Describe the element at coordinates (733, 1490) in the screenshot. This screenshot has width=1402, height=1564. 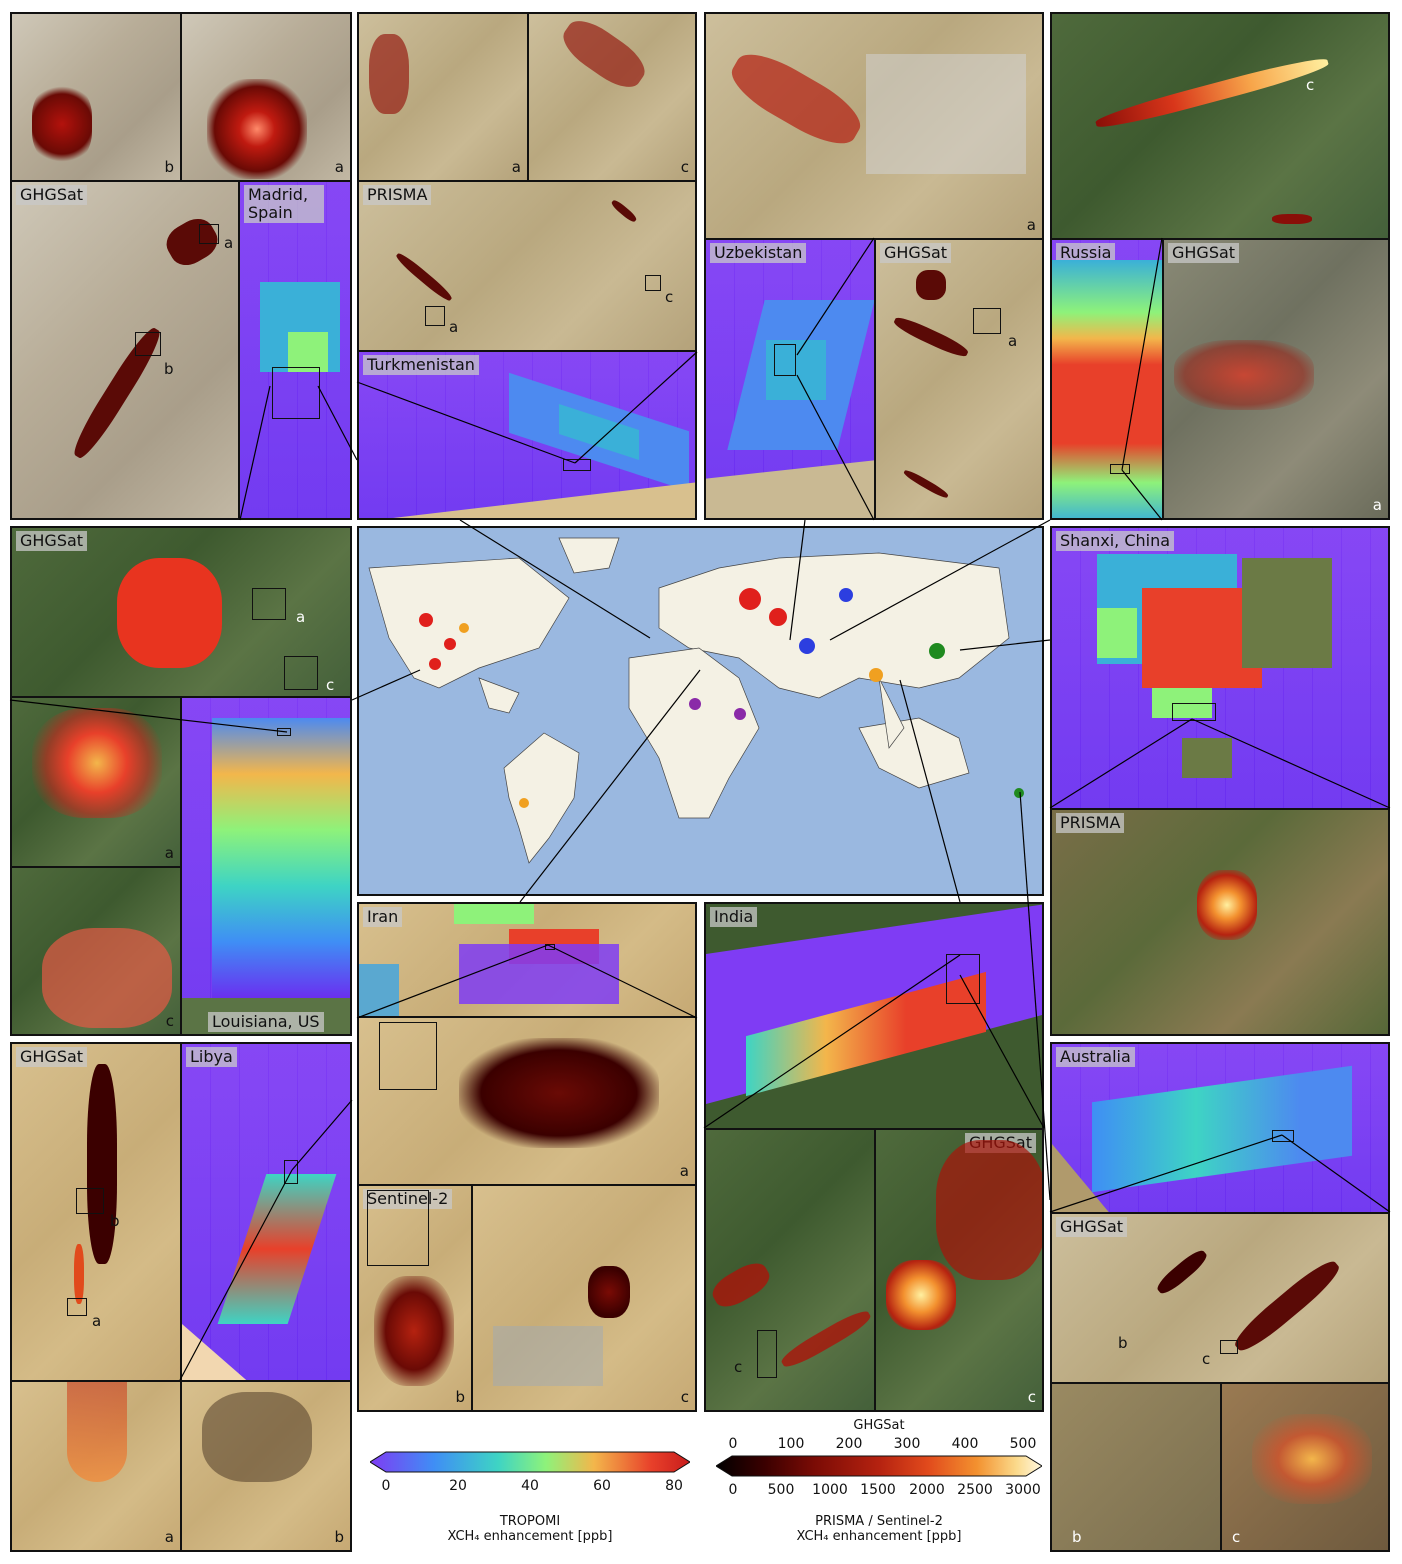
I see `ghgsat-bottom-tick: 0` at that location.